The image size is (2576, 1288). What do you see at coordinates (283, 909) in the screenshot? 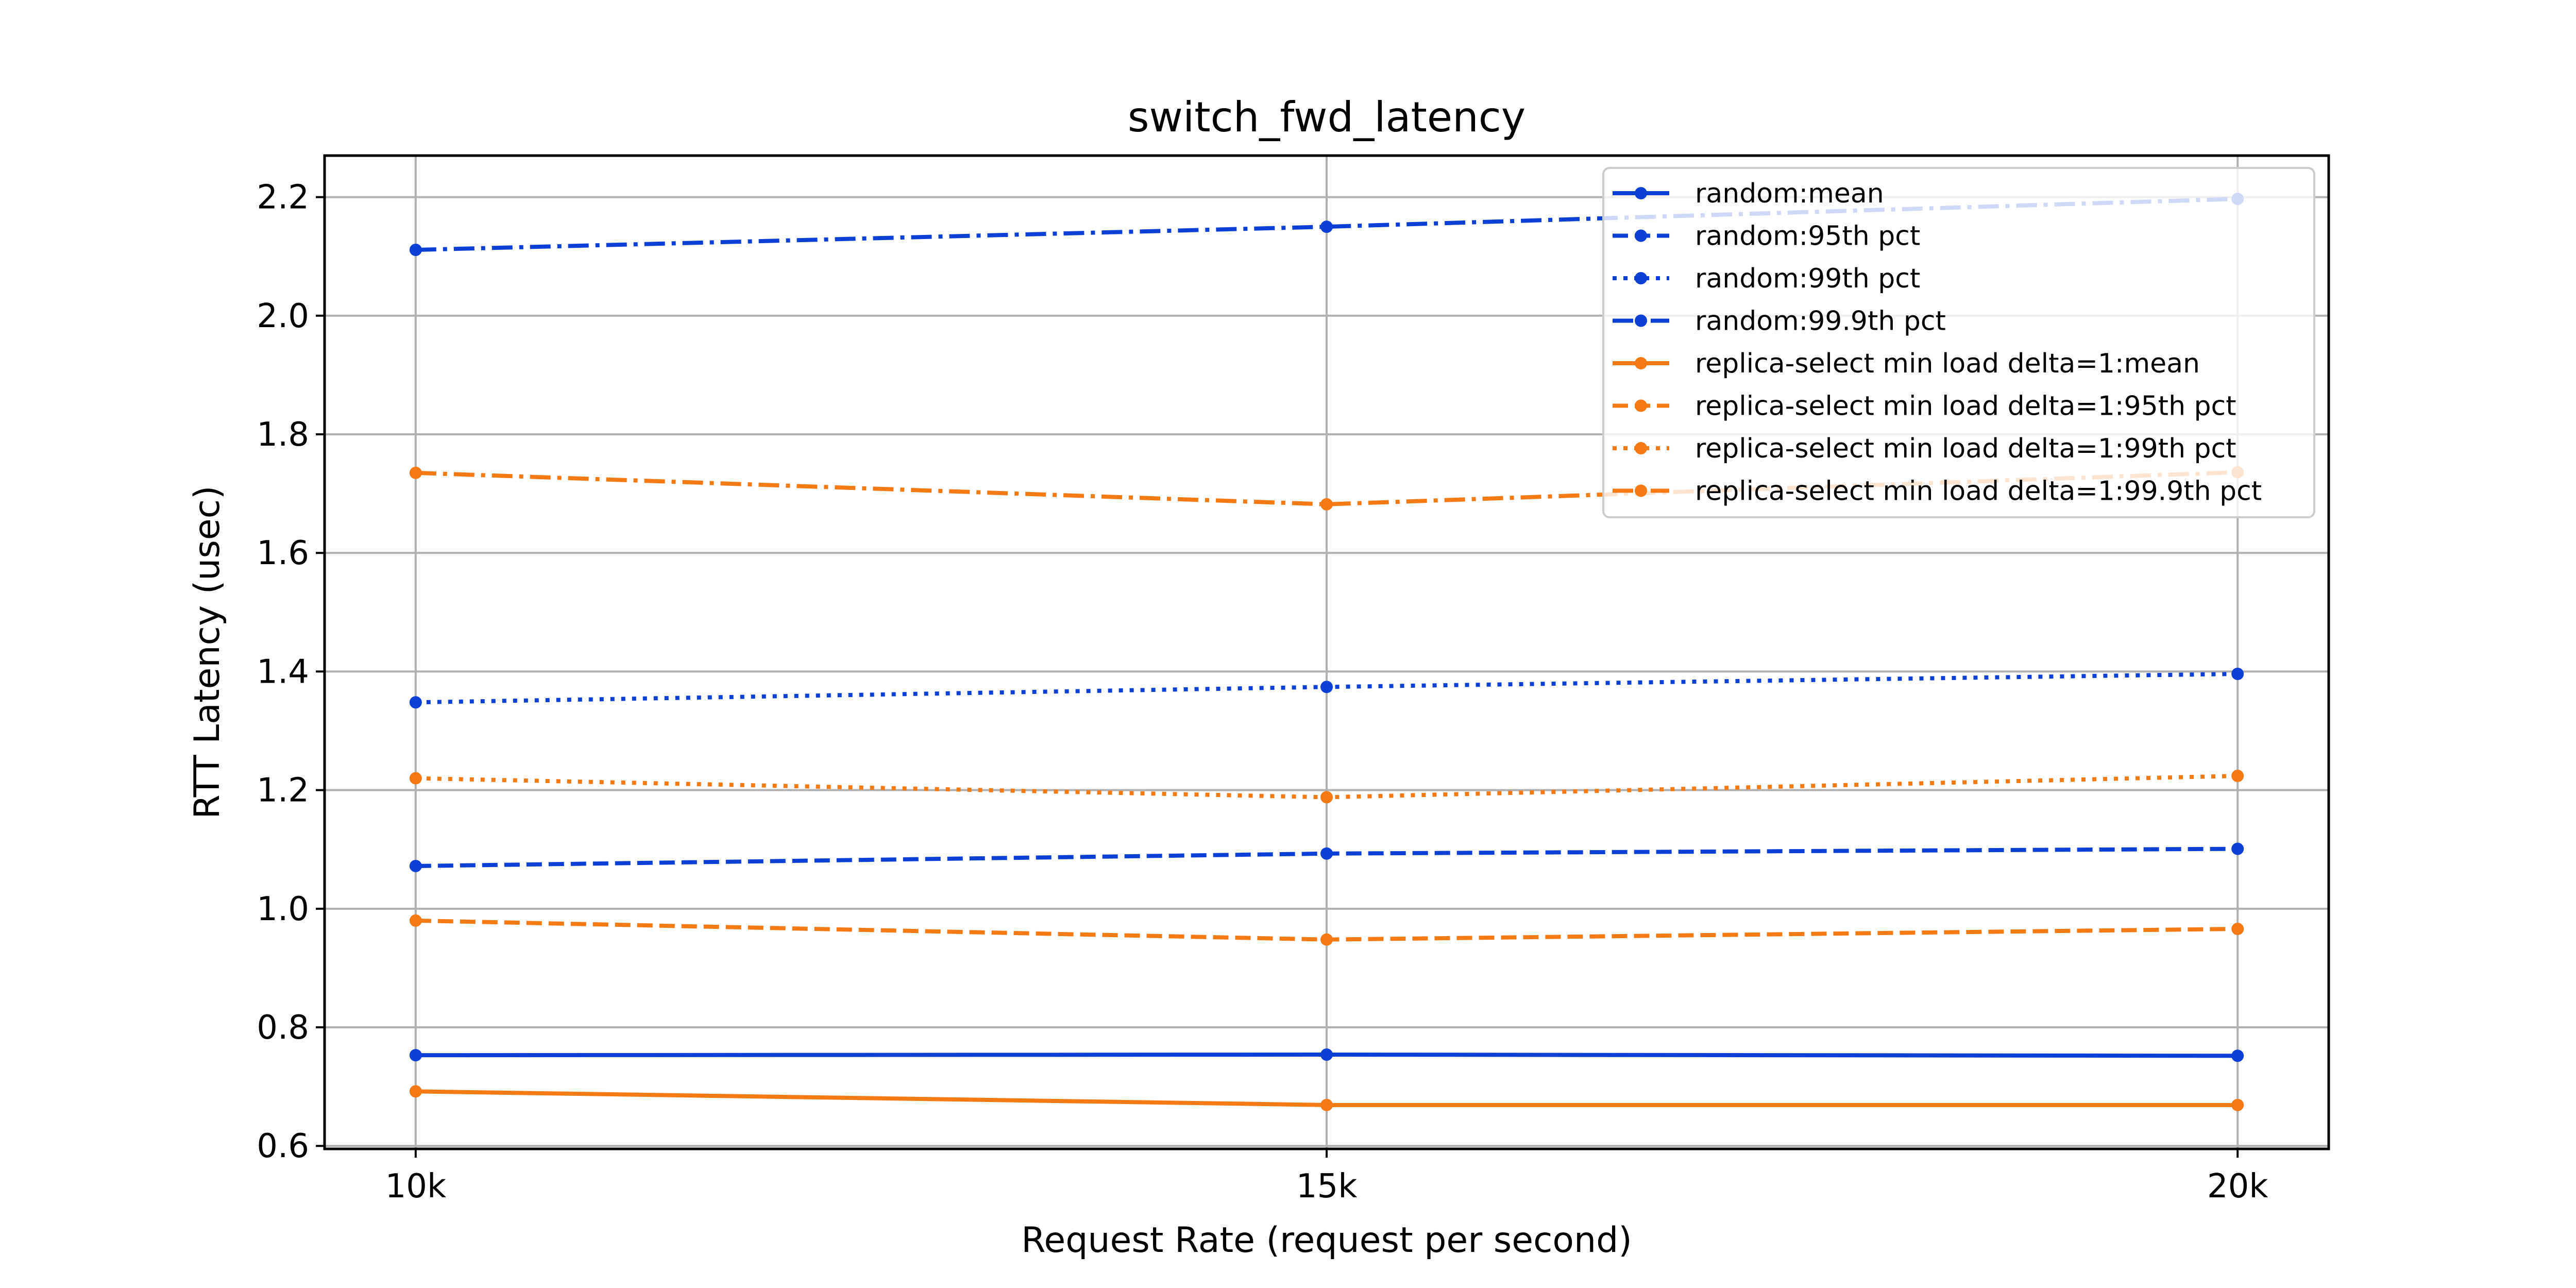
I see `y-tick-label: 1.0` at bounding box center [283, 909].